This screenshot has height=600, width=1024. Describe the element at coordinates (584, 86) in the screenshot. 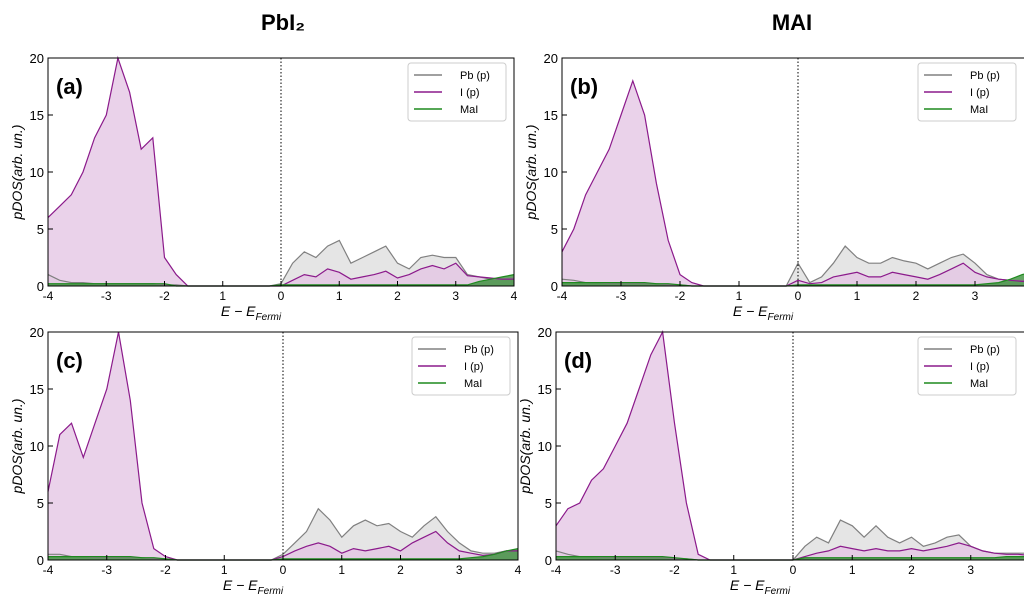

I see `panel-label: (b)` at that location.